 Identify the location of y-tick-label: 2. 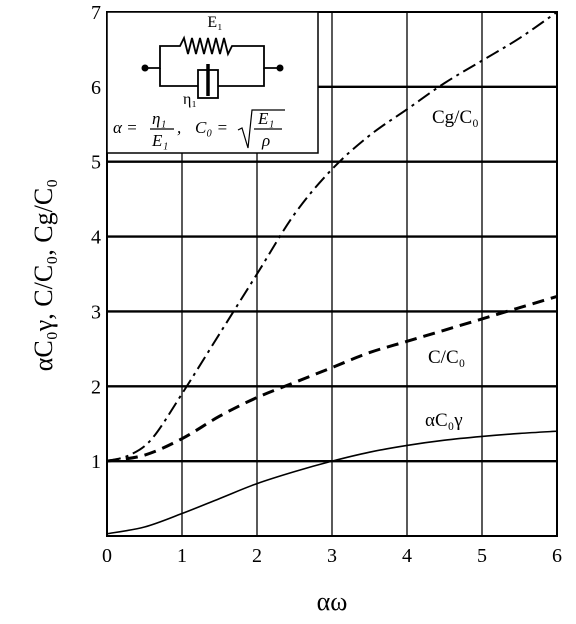
(96, 387).